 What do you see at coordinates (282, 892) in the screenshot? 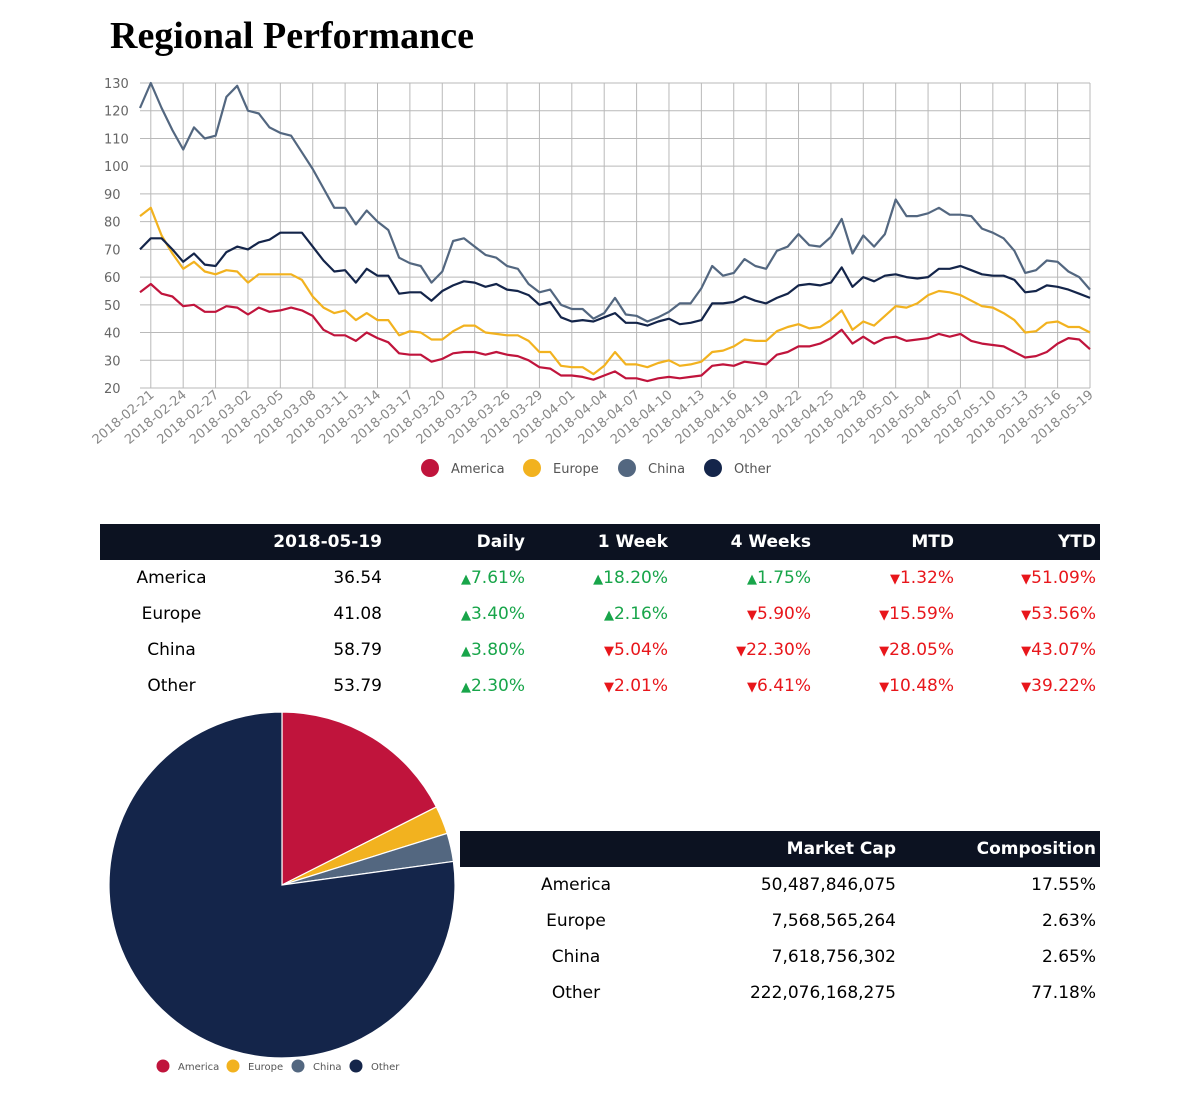
I see `pie-chart: America Europe China Other` at bounding box center [282, 892].